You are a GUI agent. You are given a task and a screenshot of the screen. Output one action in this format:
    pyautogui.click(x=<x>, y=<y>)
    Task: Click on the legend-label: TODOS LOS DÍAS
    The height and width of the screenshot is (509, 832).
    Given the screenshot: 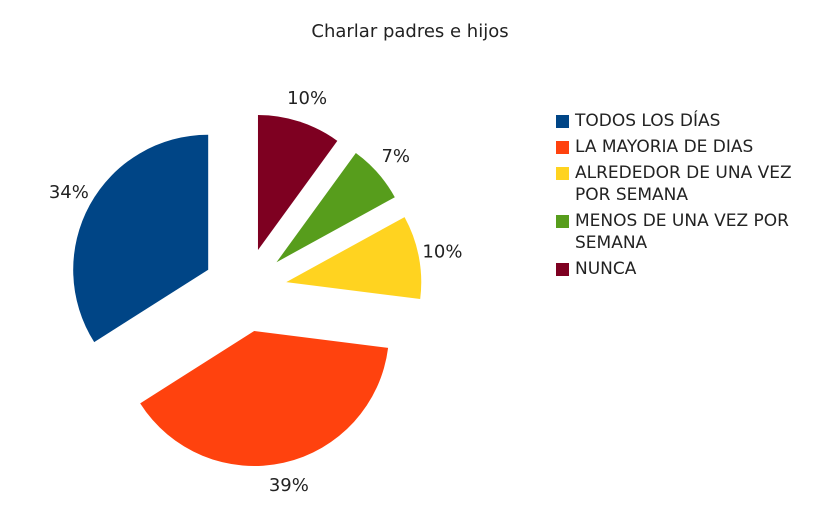 What is the action you would take?
    pyautogui.click(x=648, y=121)
    